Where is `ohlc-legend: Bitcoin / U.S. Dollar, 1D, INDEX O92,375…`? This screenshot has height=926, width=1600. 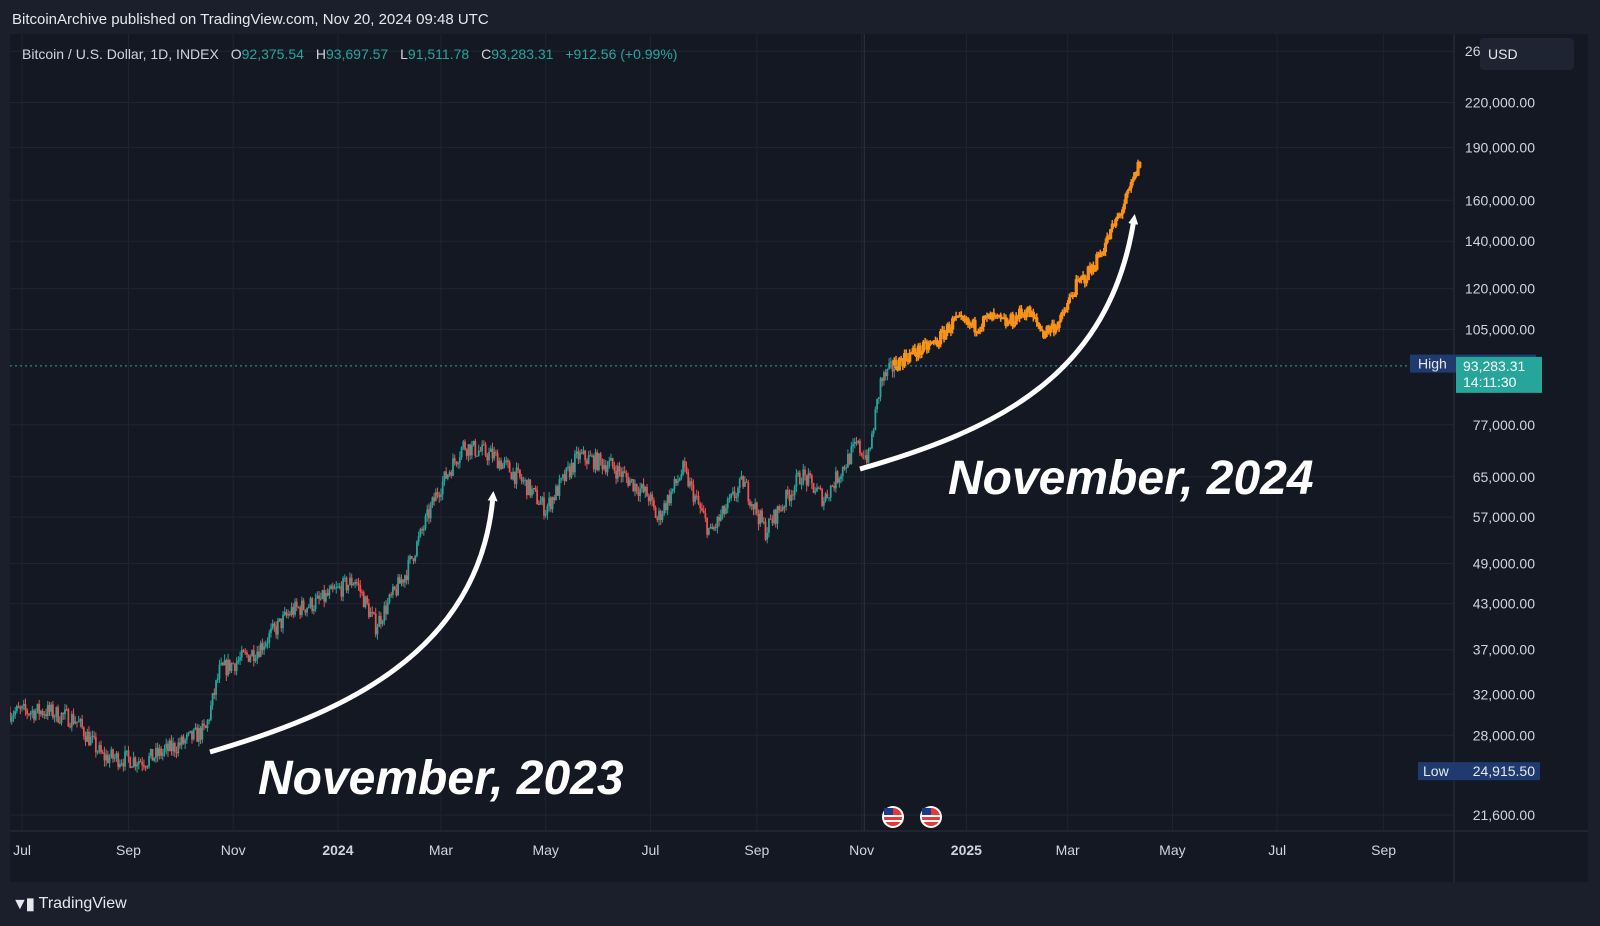 ohlc-legend: Bitcoin / U.S. Dollar, 1D, INDEX O92,375… is located at coordinates (349, 54).